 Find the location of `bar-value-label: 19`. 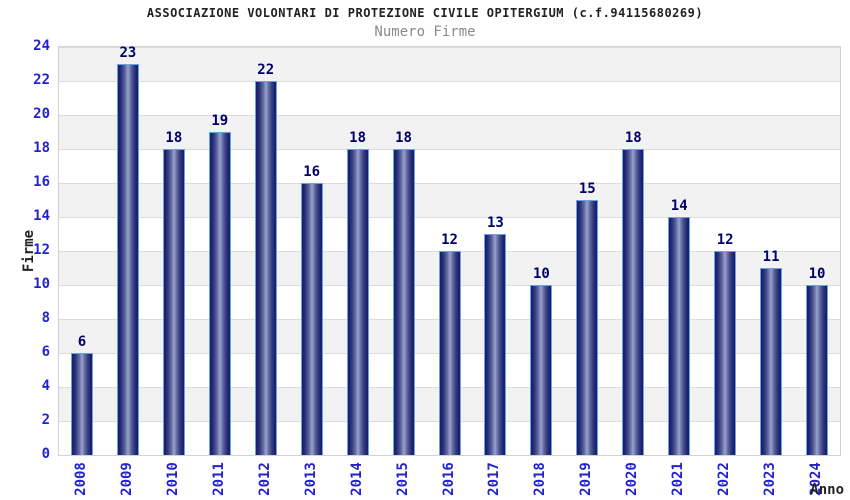

bar-value-label: 19 is located at coordinates (220, 121).